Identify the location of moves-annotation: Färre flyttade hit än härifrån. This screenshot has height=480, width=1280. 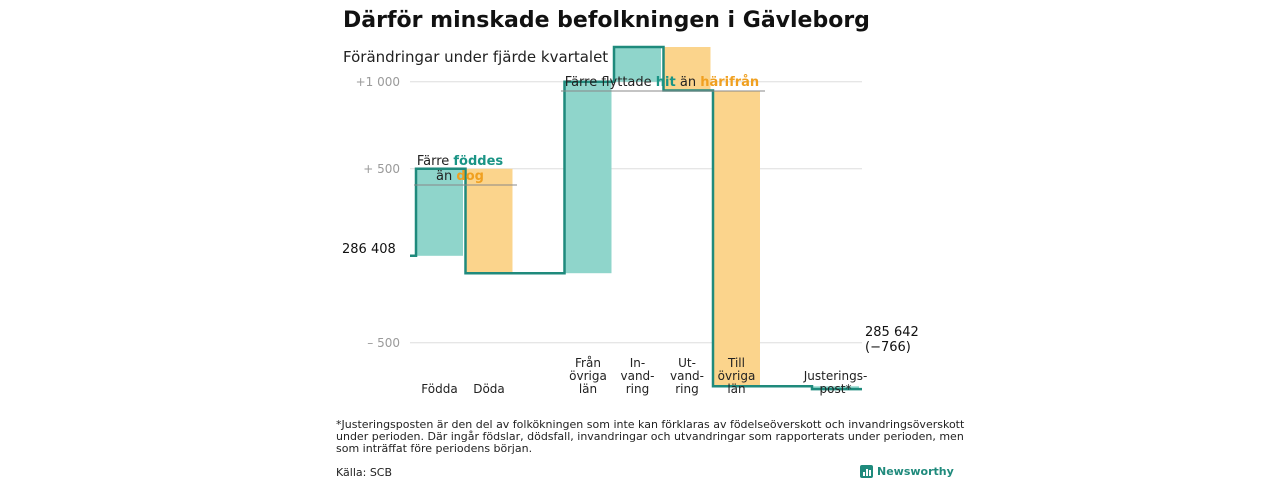
(663, 83).